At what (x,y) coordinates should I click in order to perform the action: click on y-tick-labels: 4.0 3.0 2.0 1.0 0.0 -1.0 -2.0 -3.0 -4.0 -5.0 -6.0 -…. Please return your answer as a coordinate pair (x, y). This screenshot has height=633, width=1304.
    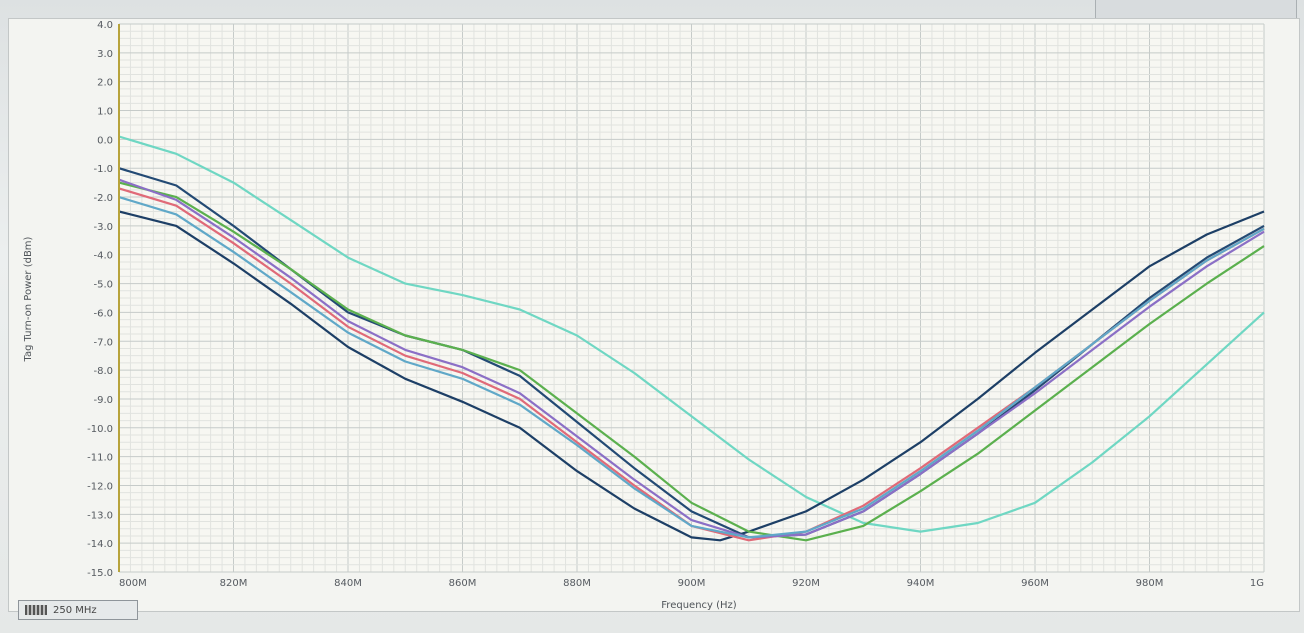
    Looking at the image, I should click on (100, 299).